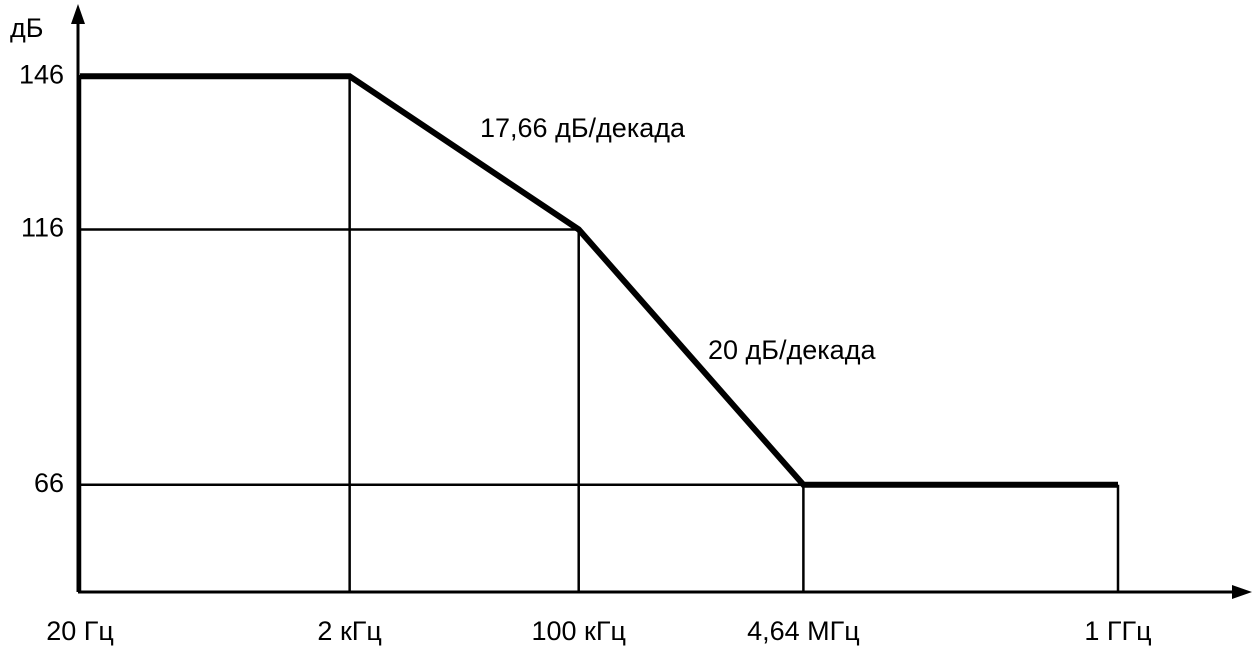 The width and height of the screenshot is (1256, 656). Describe the element at coordinates (41, 74) in the screenshot. I see `y-tick-label: 146` at that location.